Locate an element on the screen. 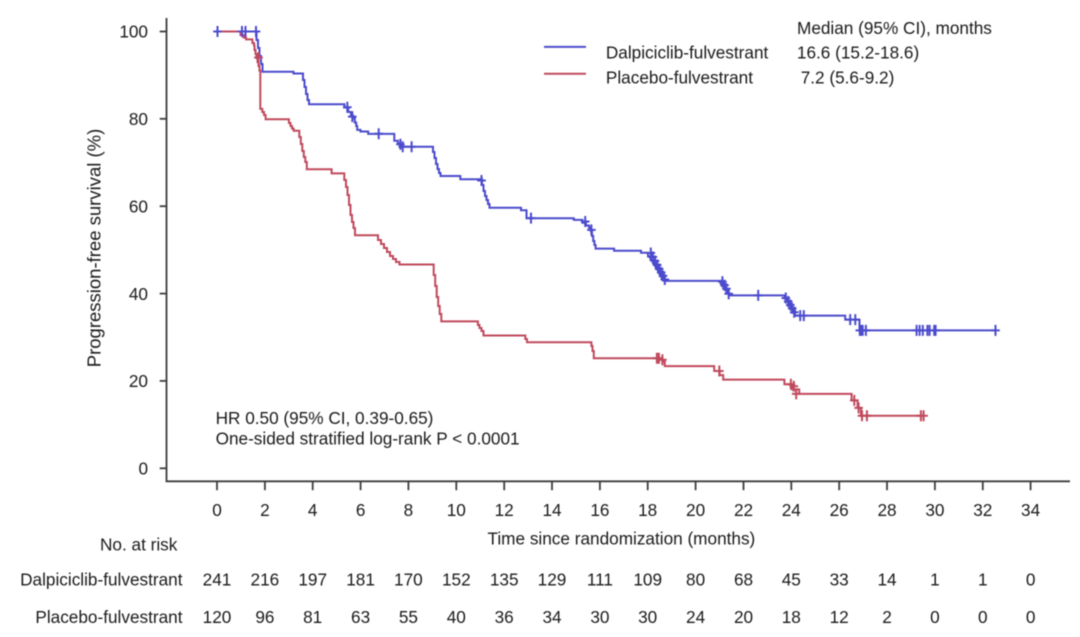 The image size is (1080, 637). svg-text: 129 is located at coordinates (552, 580).